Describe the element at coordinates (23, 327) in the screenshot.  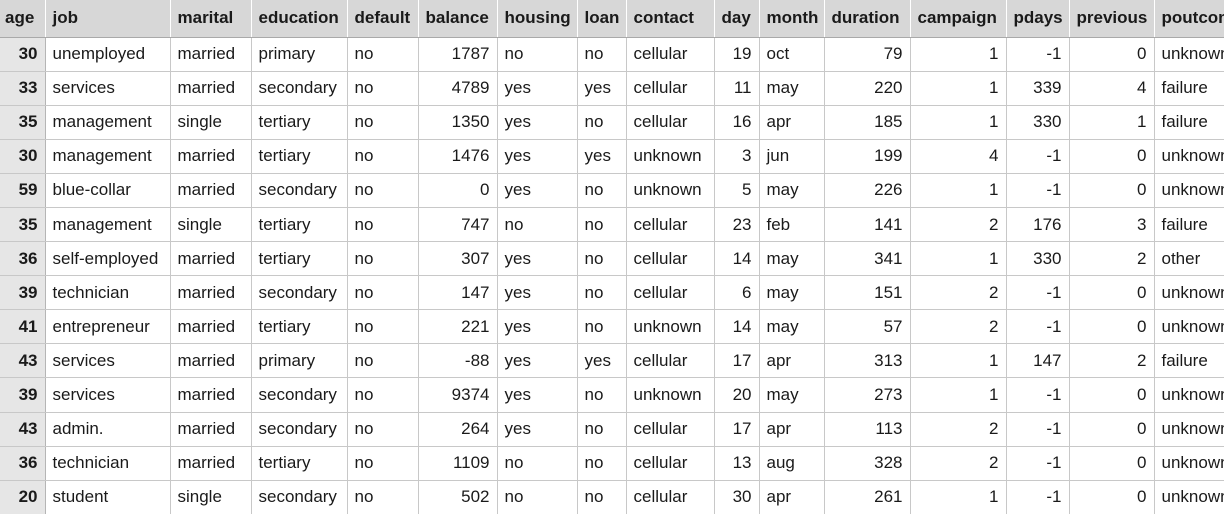
I see `cell-age: 41` at that location.